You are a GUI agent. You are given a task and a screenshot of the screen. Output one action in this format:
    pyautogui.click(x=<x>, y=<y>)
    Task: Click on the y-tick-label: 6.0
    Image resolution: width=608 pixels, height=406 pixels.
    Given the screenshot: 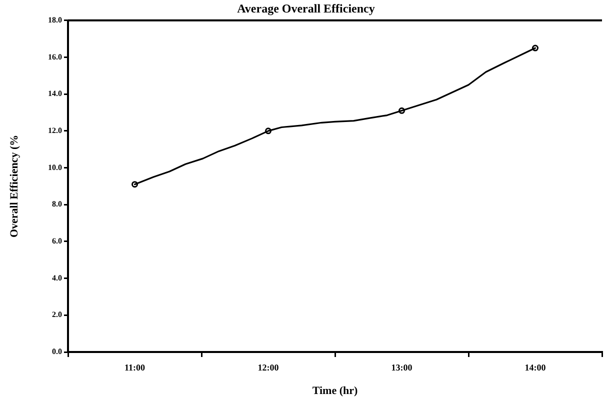 What is the action you would take?
    pyautogui.click(x=57, y=241)
    